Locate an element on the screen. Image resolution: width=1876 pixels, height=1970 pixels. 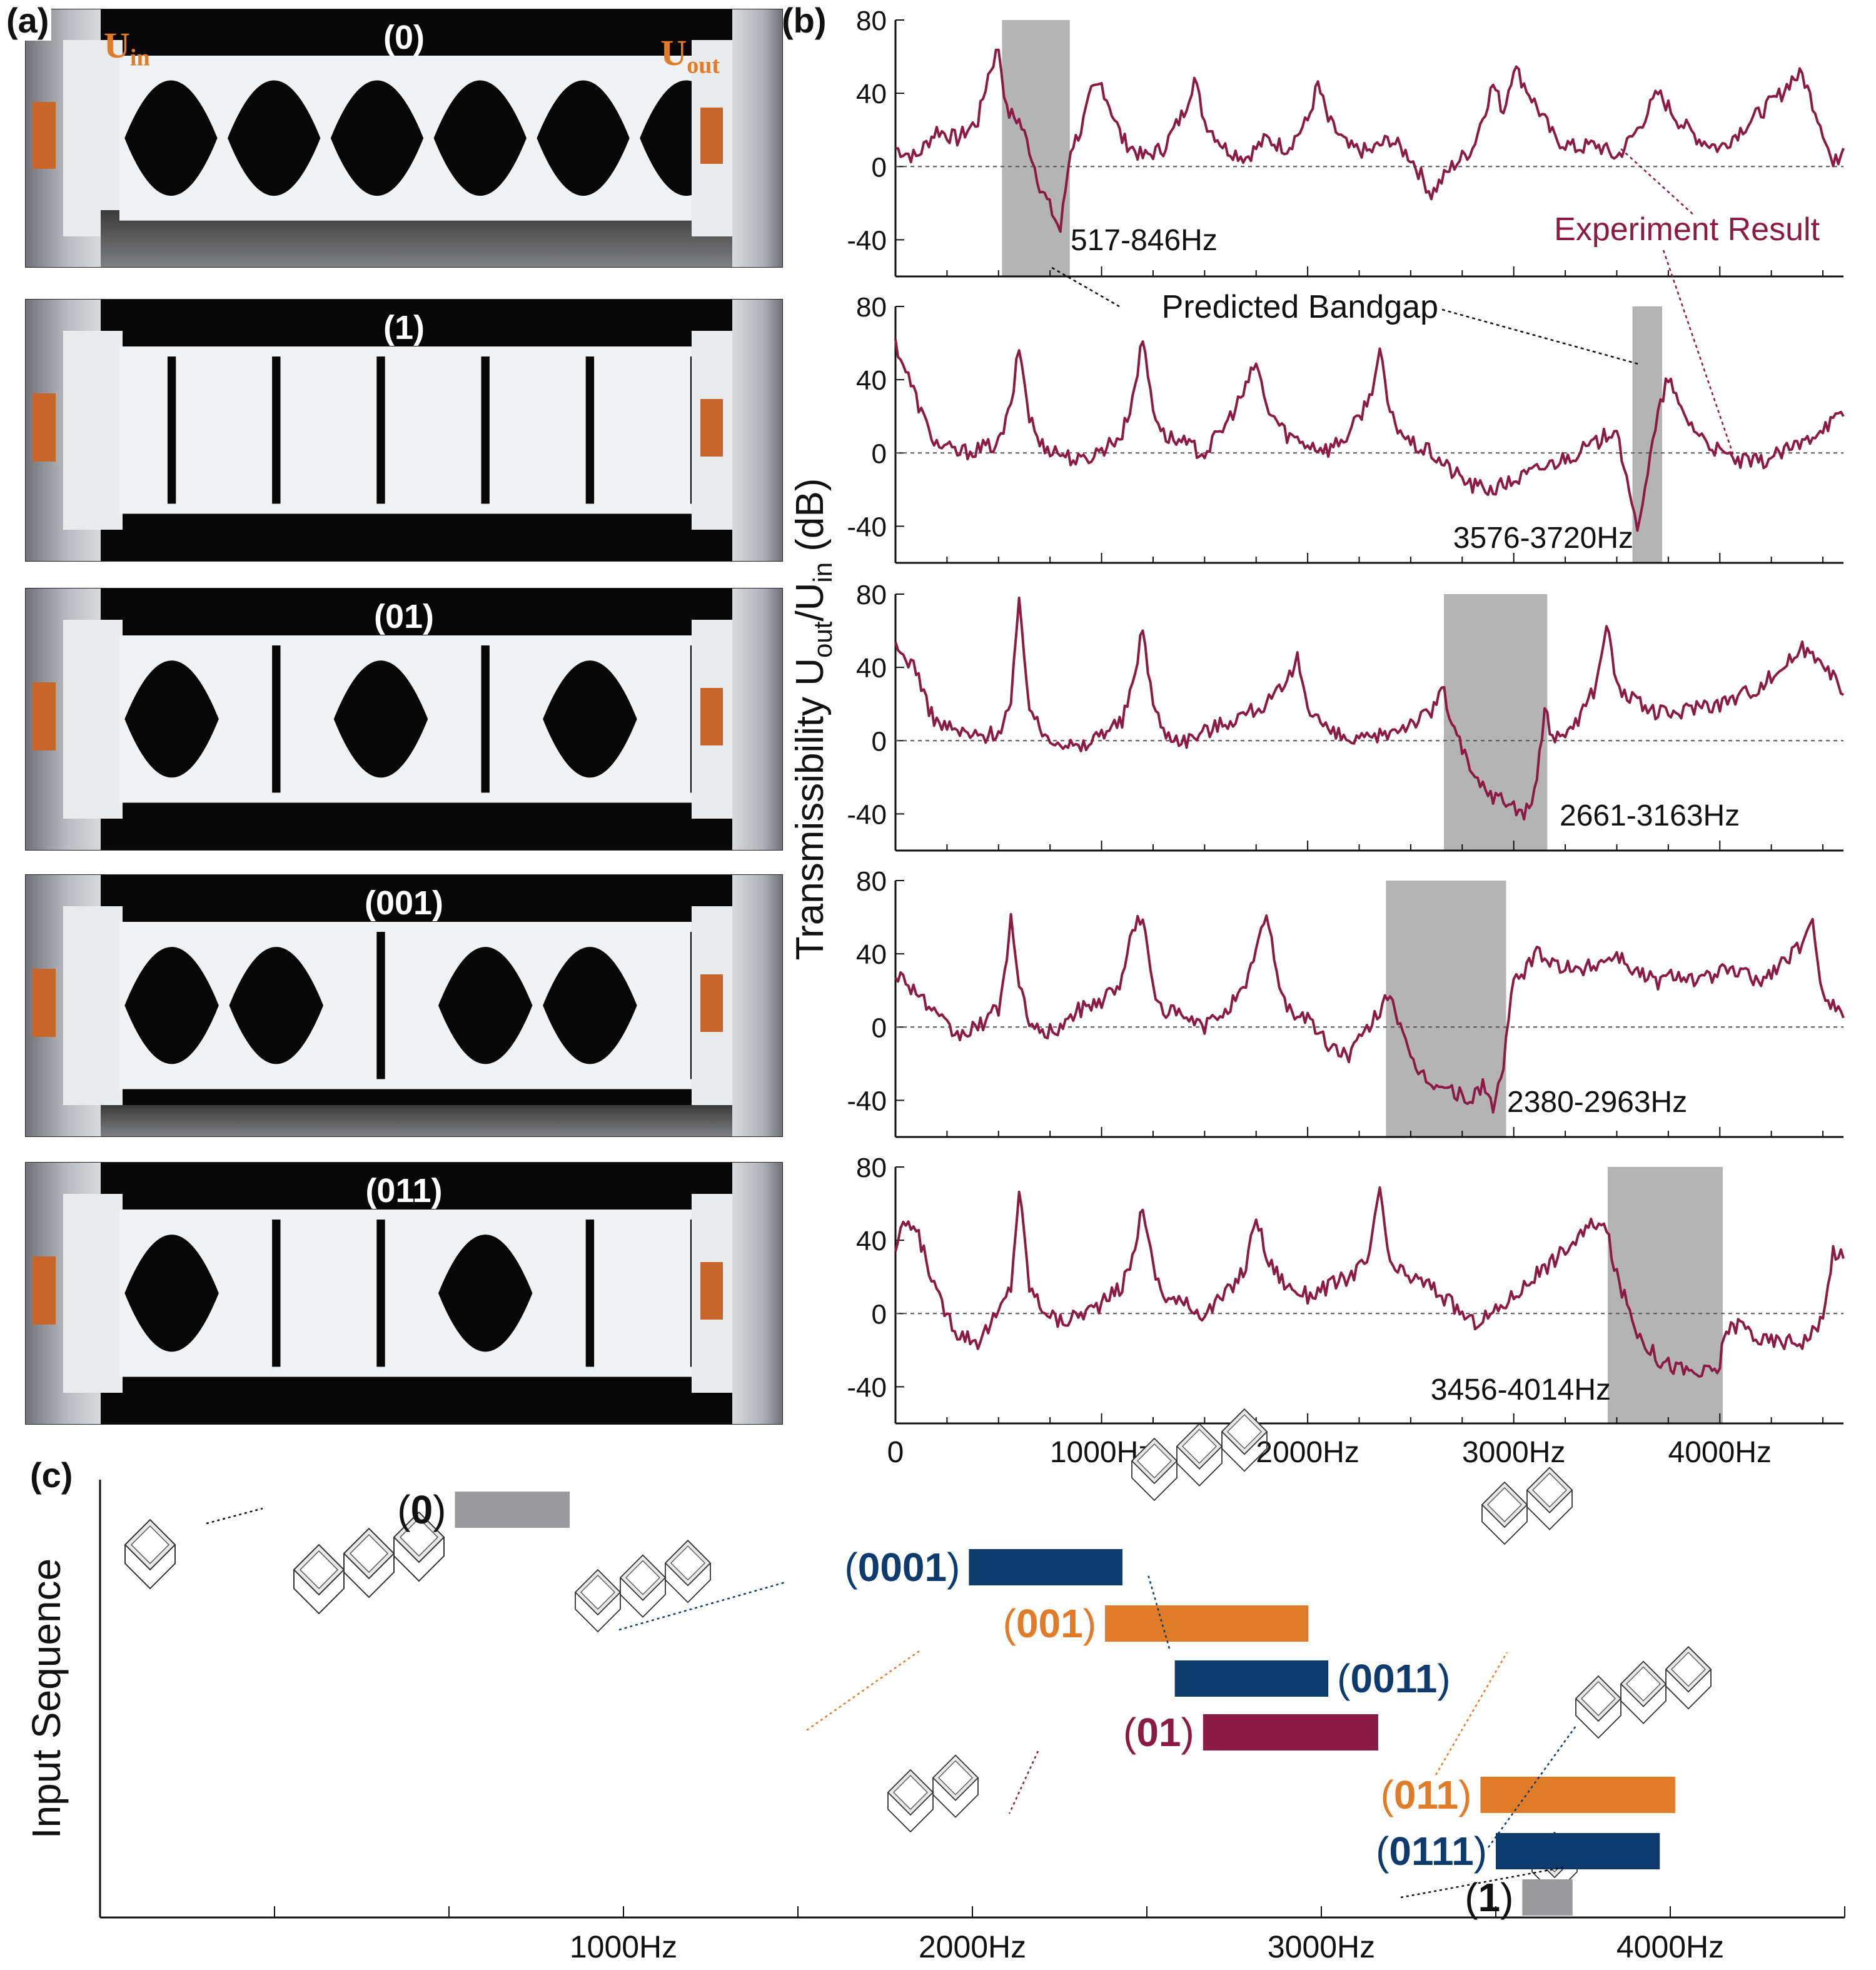
photo-strip-1: (1) is located at coordinates (404, 430).